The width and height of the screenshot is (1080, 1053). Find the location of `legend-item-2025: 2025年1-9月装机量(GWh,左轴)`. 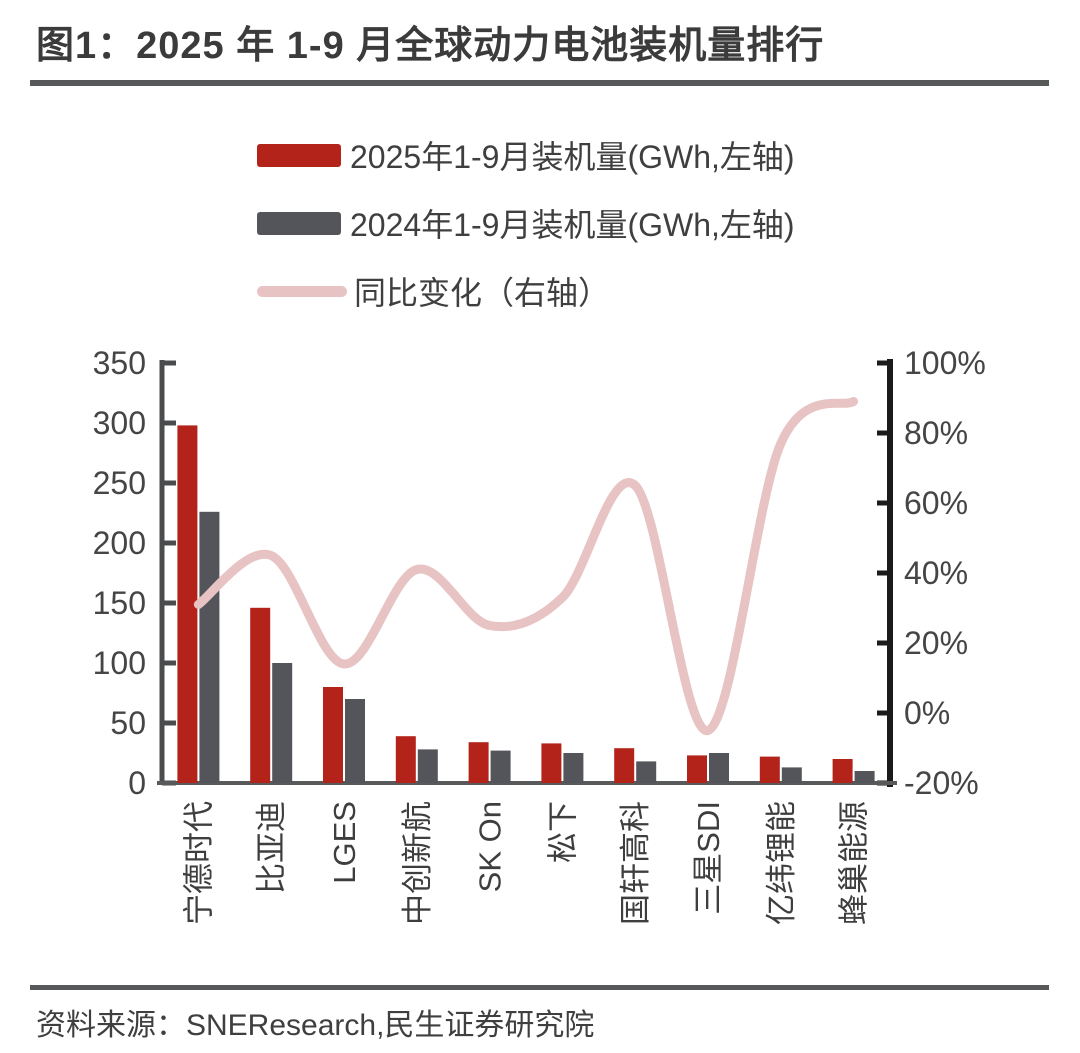

legend-item-2025: 2025年1-9月装机量(GWh,左轴) is located at coordinates (526, 155).